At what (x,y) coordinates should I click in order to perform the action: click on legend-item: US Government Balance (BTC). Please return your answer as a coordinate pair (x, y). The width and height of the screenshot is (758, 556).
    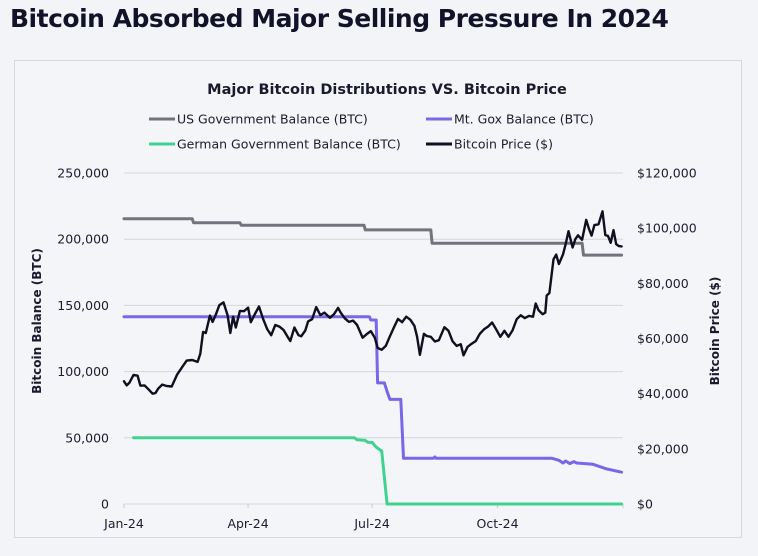
    Looking at the image, I should click on (258, 119).